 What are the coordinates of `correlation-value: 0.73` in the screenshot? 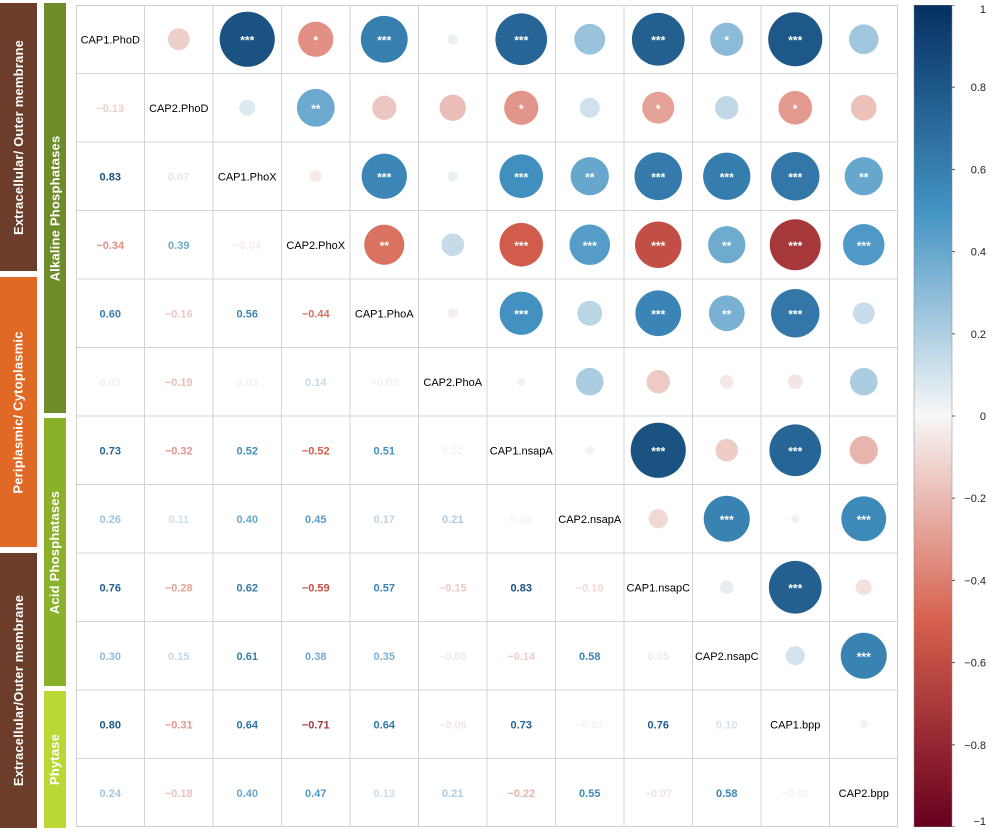 It's located at (521, 725).